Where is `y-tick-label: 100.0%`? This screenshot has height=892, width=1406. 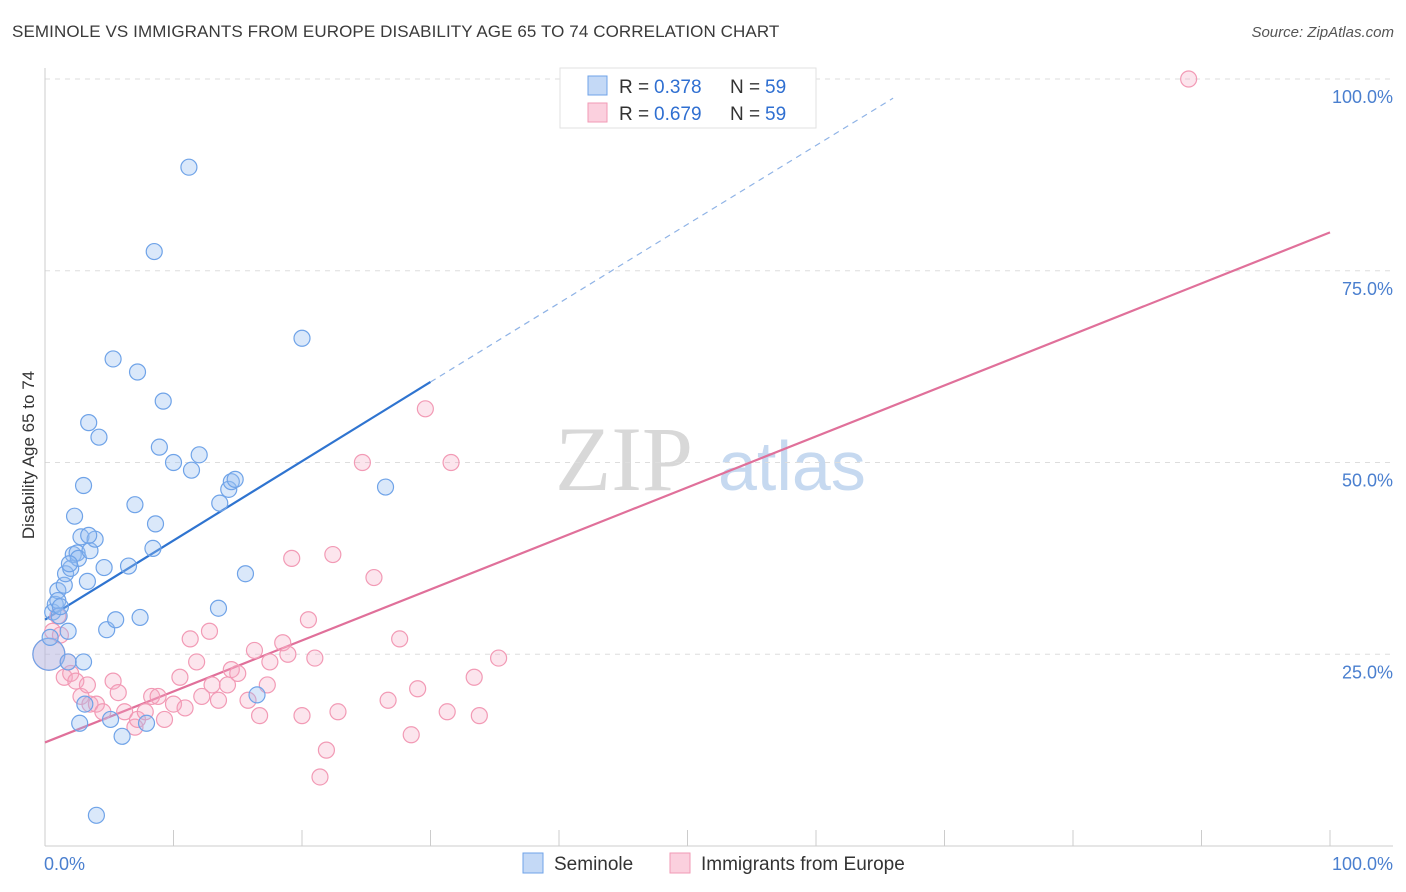
y-tick-label: 100.0% is located at coordinates (1362, 97).